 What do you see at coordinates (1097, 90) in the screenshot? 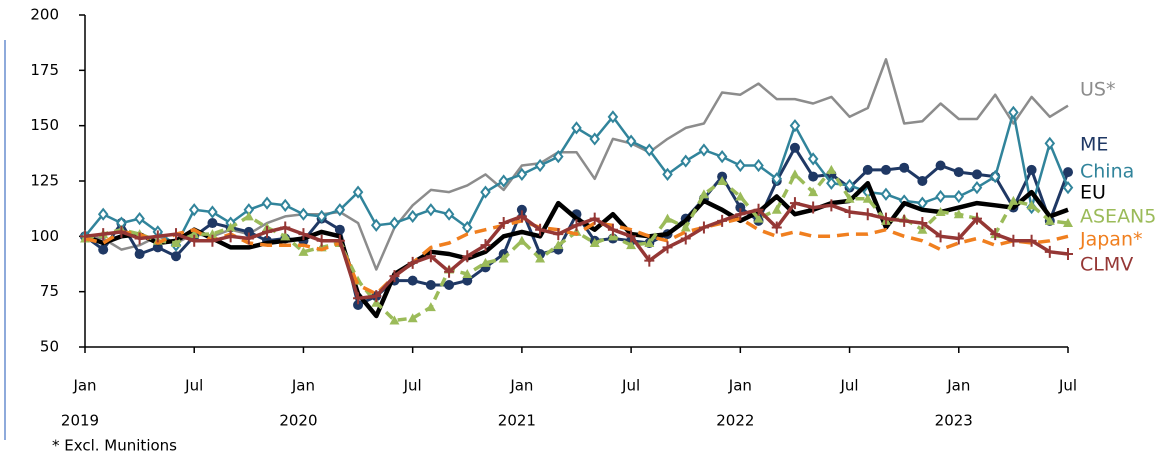
I see `legend-label: US*` at bounding box center [1097, 90].